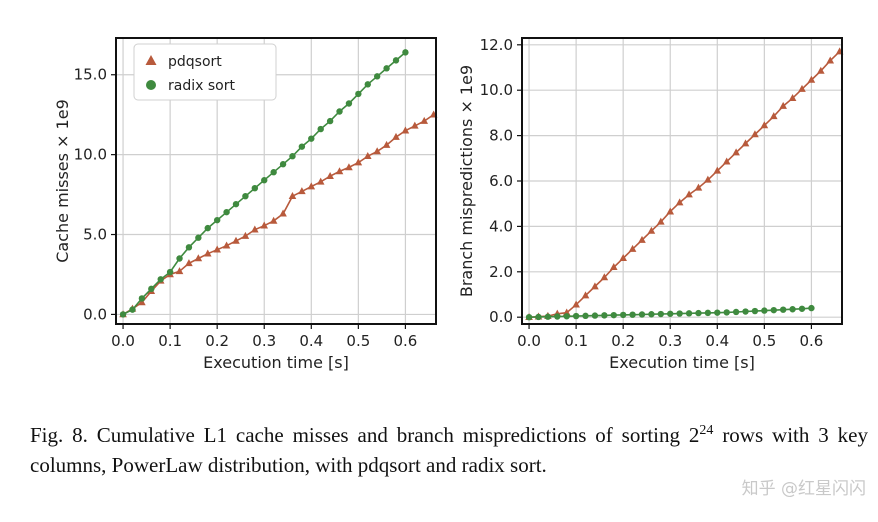 This screenshot has height=522, width=878. Describe the element at coordinates (278, 215) in the screenshot. I see `cache-misses-pdqsort-line` at that location.